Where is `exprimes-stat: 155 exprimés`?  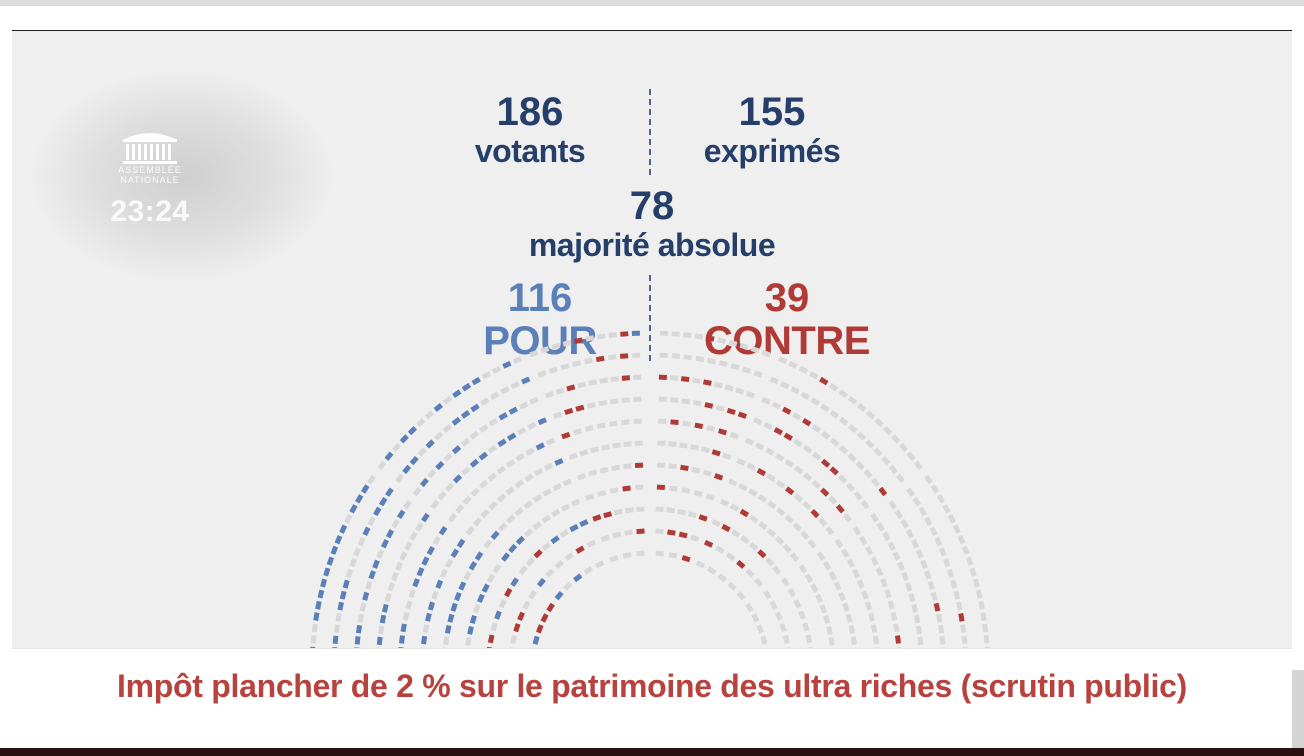
exprimes-stat: 155 exprimés is located at coordinates (772, 130).